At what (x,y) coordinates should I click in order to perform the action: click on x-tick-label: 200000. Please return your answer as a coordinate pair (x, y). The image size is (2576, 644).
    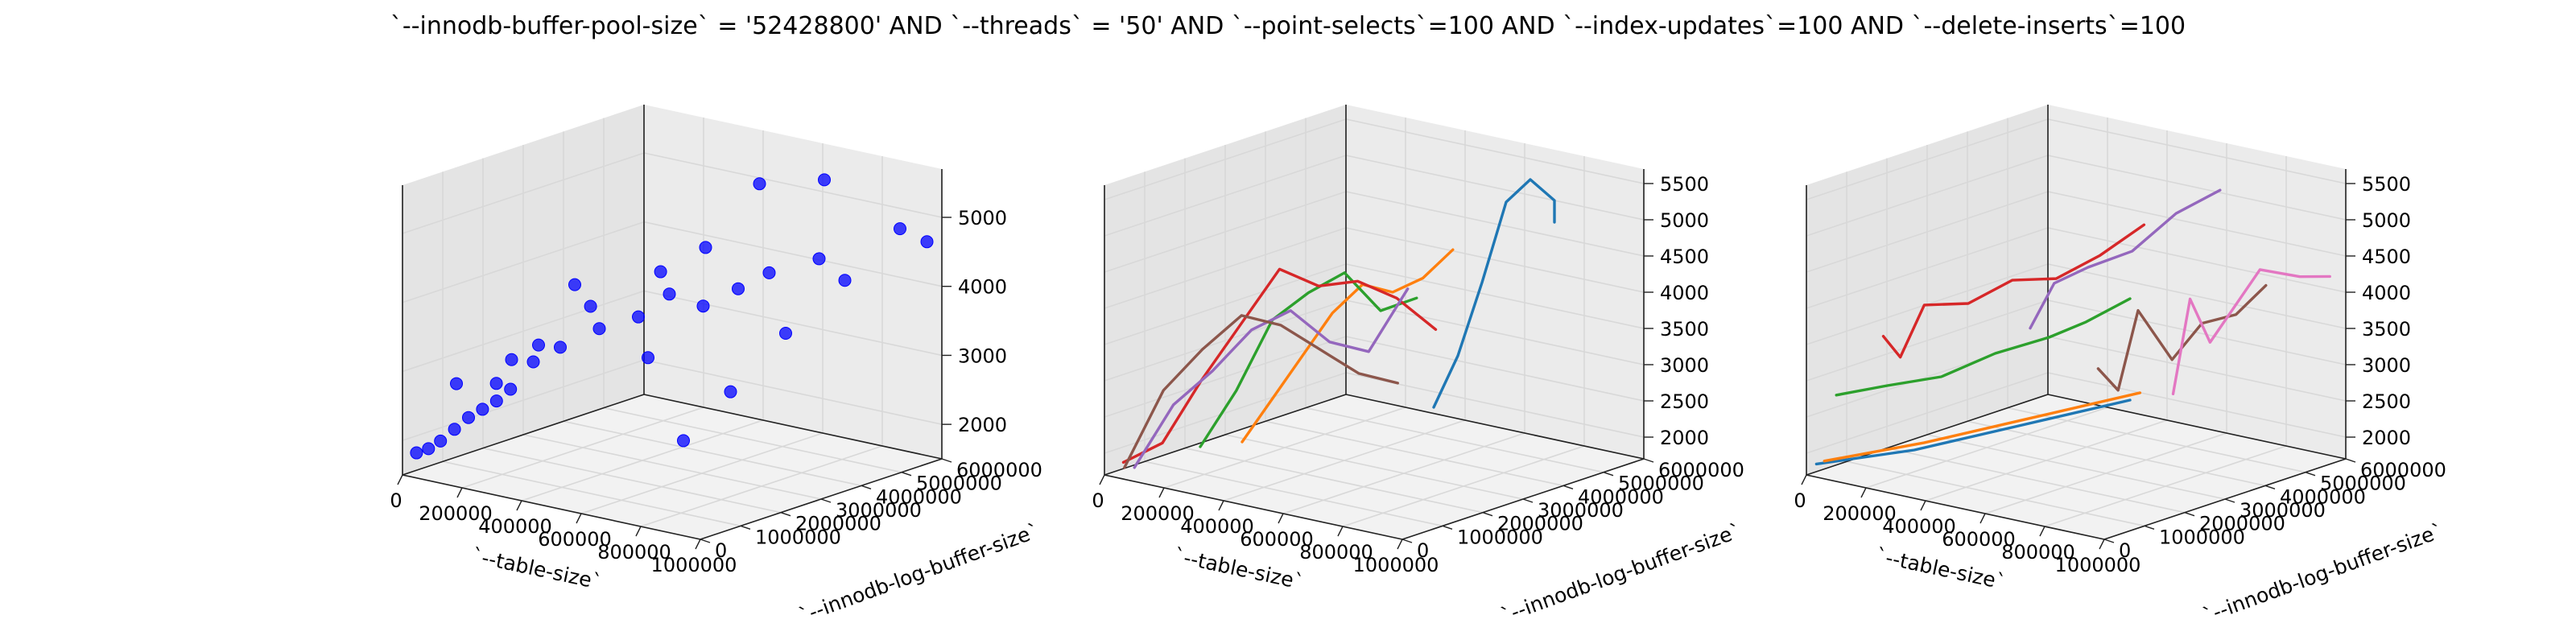
    Looking at the image, I should click on (1158, 513).